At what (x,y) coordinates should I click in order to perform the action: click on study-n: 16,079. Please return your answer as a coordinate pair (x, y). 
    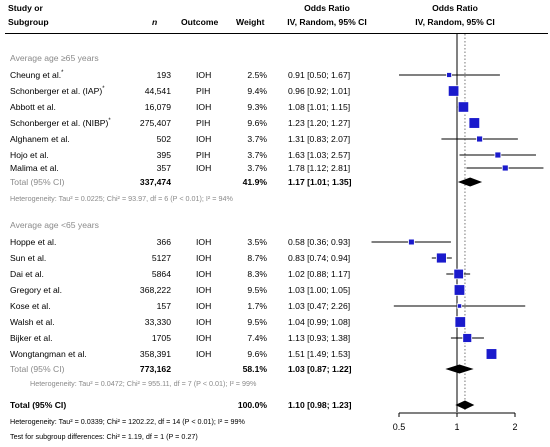
    Looking at the image, I should click on (157, 107).